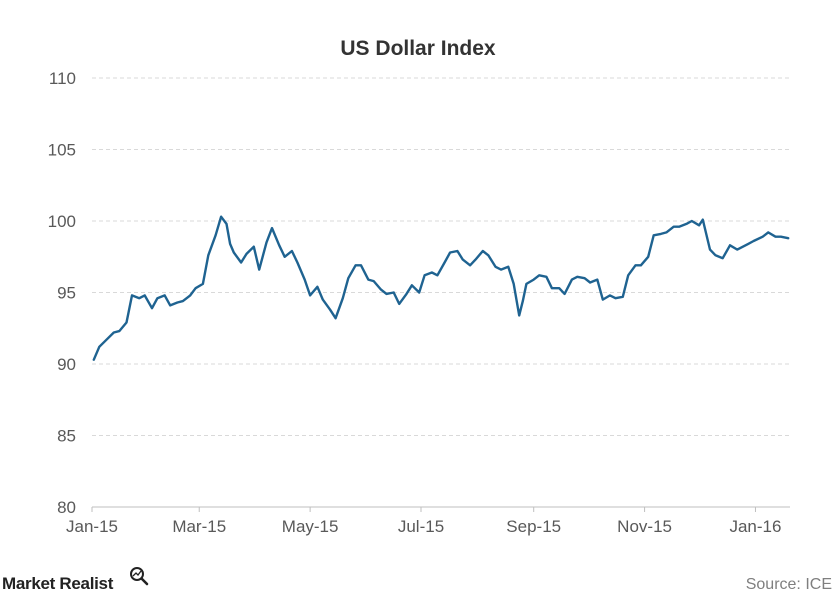 Image resolution: width=840 pixels, height=600 pixels. I want to click on y-tick-label: 80, so click(66, 507).